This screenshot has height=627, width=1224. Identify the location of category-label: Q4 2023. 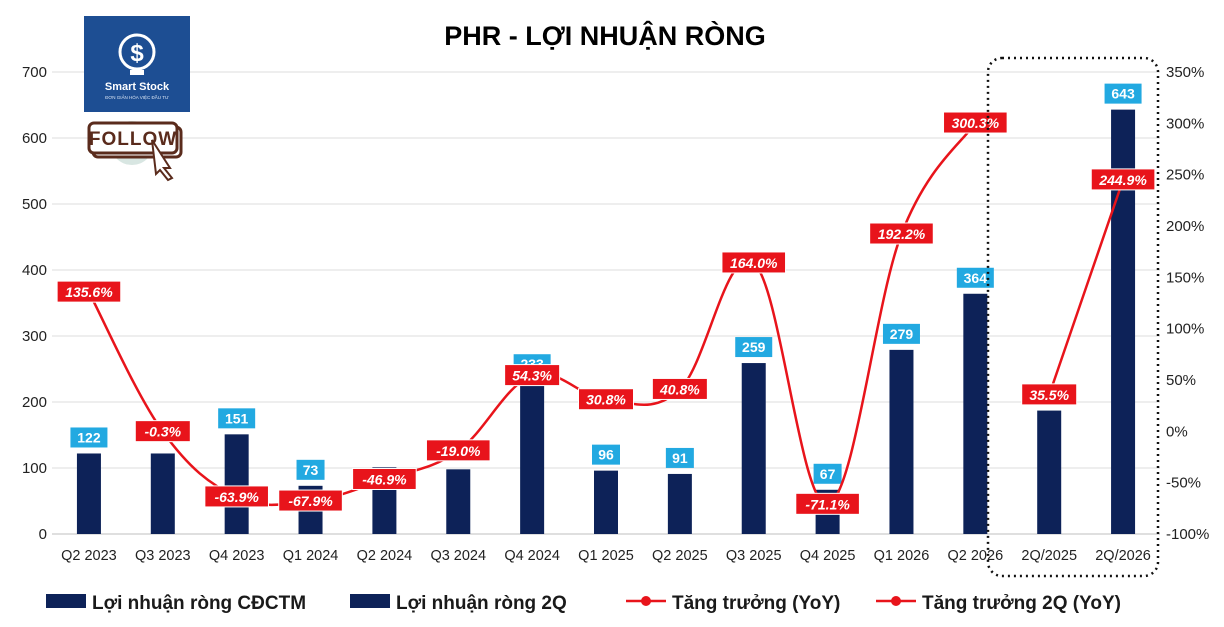
(237, 556).